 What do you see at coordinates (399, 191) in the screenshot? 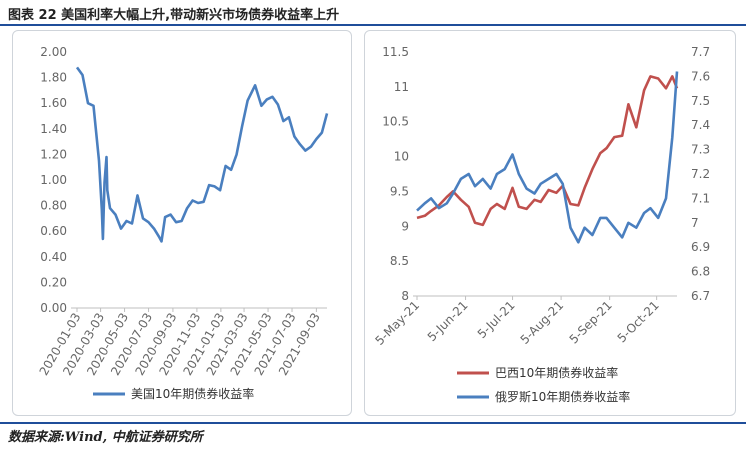
I see `y-tick-label-left: 9.5` at bounding box center [399, 191].